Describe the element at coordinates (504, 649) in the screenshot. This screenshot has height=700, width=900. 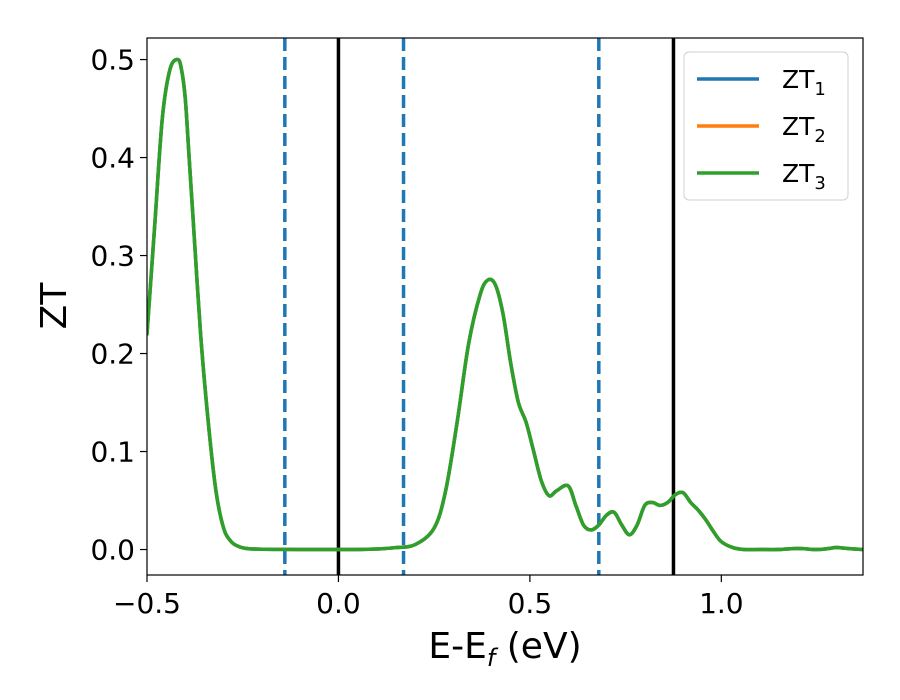
I see `x-axis-label: E-Ef (eV)` at that location.